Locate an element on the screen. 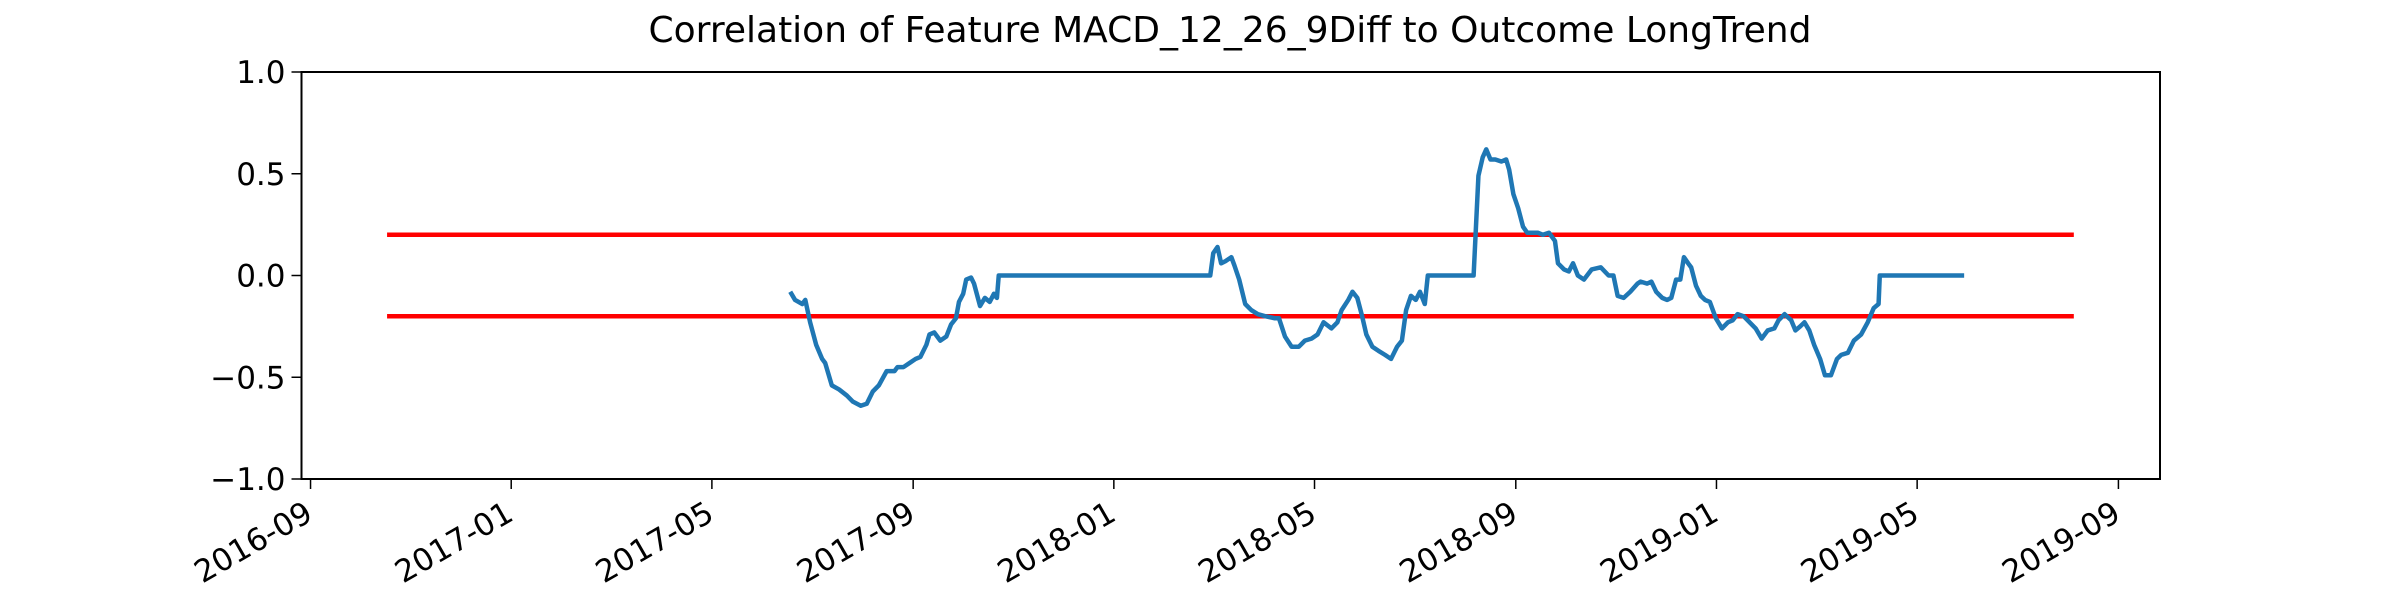  y-tick-label: 0.5 is located at coordinates (260, 175).